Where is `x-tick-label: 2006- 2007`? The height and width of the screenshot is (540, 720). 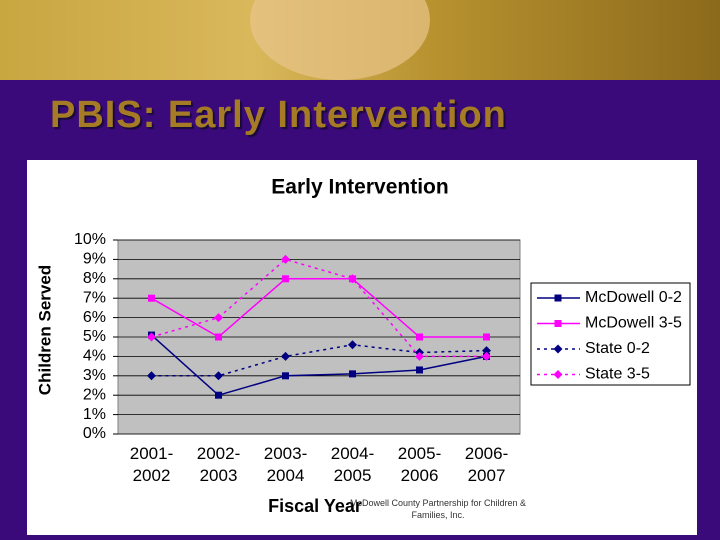
x-tick-label: 2006- 2007 is located at coordinates (486, 464).